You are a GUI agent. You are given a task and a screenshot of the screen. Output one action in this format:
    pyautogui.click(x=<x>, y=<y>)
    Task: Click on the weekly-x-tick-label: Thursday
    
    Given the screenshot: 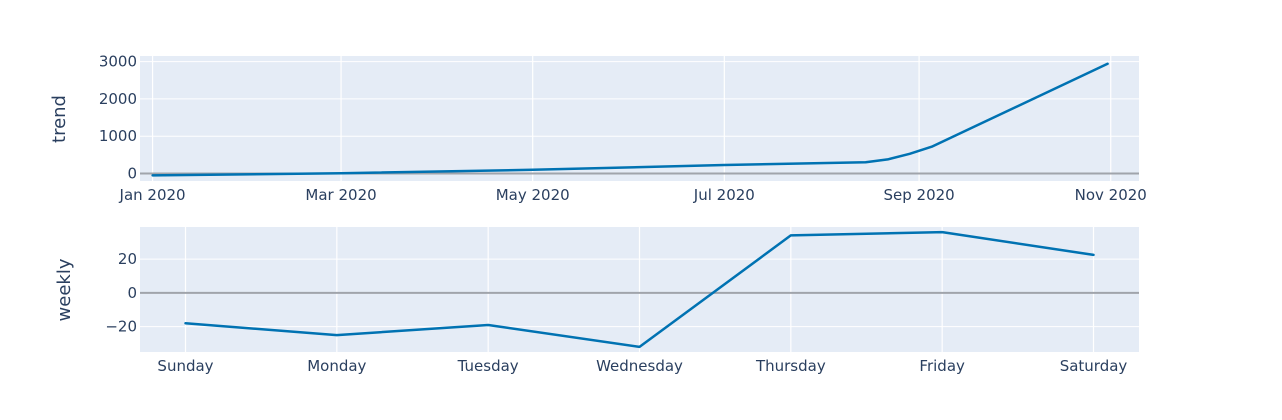 What is the action you would take?
    pyautogui.click(x=790, y=366)
    